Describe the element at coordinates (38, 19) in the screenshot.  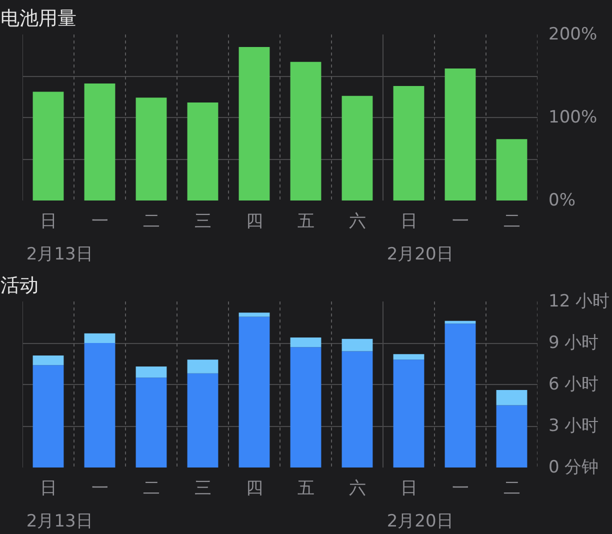
I see `chart-title: 电池用量` at that location.